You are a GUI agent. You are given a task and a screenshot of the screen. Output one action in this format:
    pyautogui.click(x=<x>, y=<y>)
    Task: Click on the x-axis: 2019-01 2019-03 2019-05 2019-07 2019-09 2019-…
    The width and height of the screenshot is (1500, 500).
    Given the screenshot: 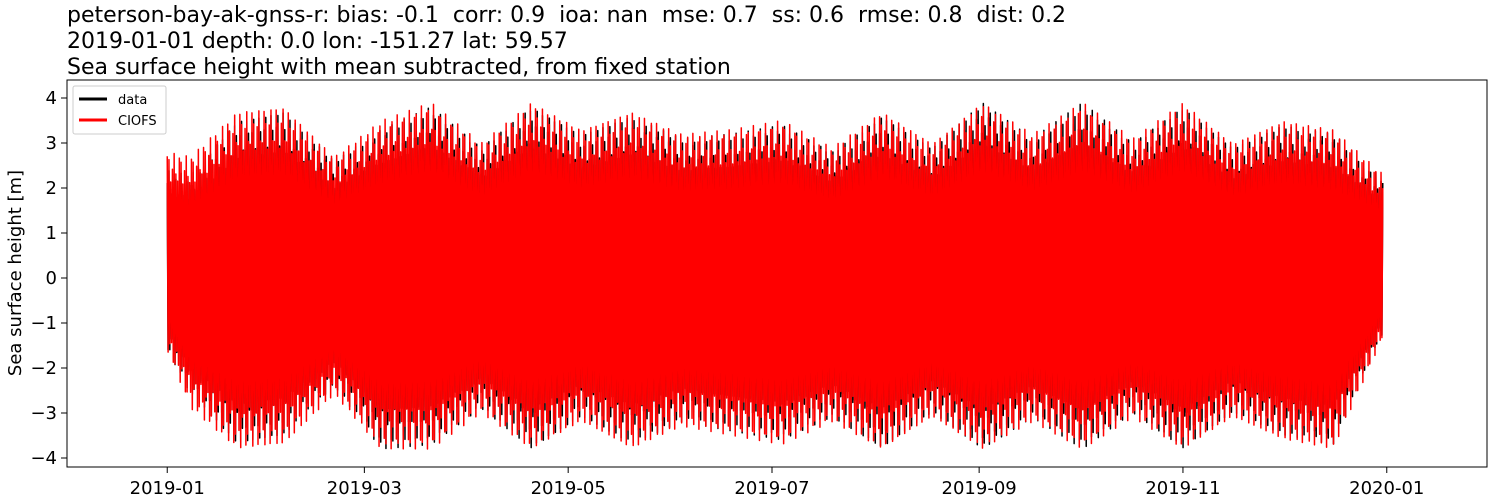 What is the action you would take?
    pyautogui.click(x=777, y=483)
    